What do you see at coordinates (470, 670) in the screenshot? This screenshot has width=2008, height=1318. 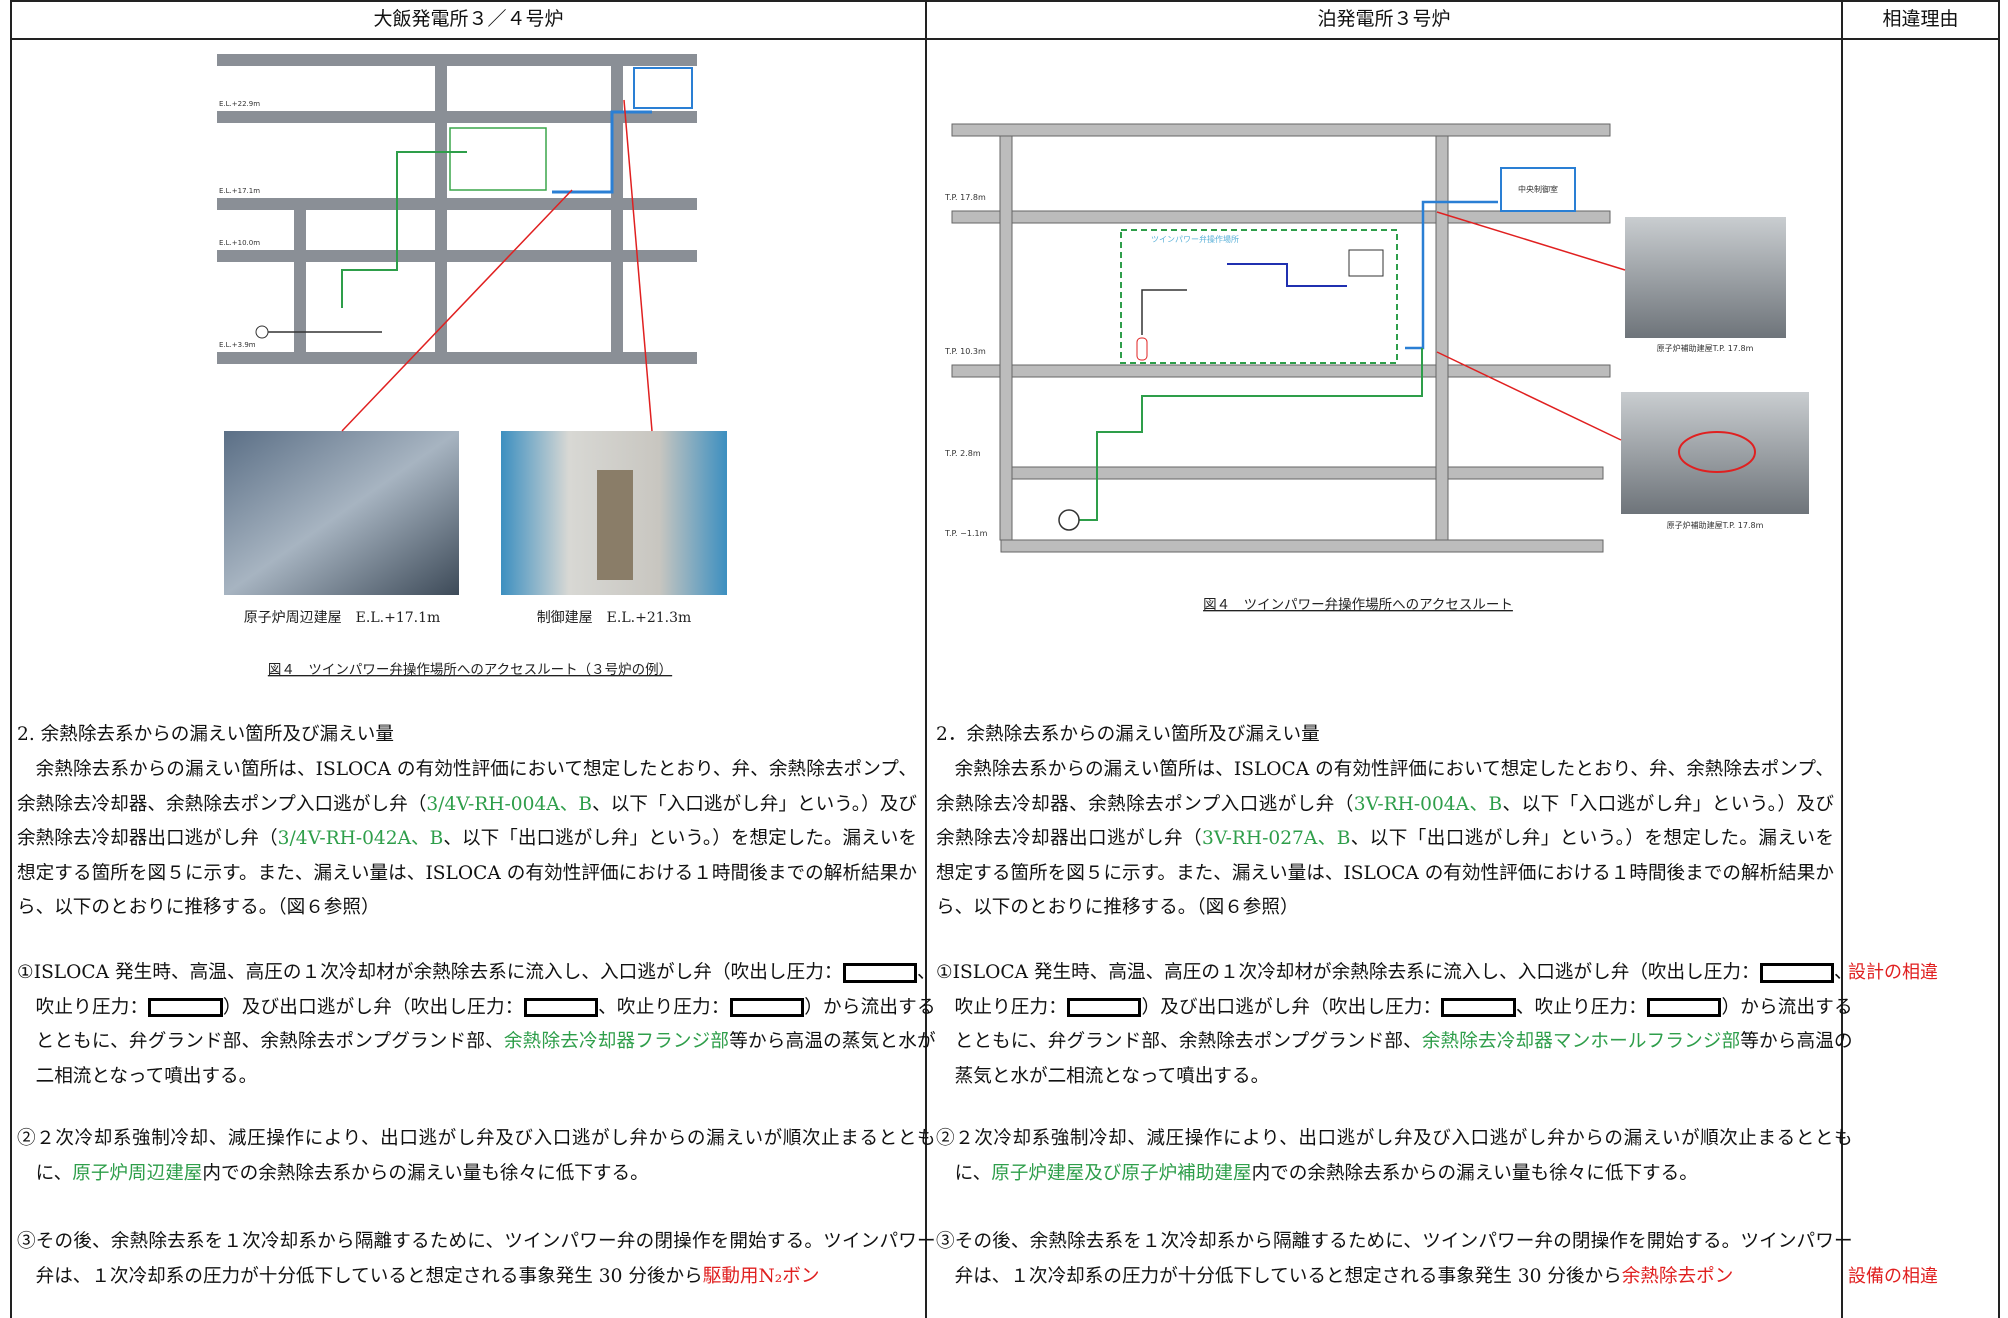 I see `figure-caption: 図４ ツインパワー弁操作場所へのアクセスルート（３号炉の例）` at bounding box center [470, 670].